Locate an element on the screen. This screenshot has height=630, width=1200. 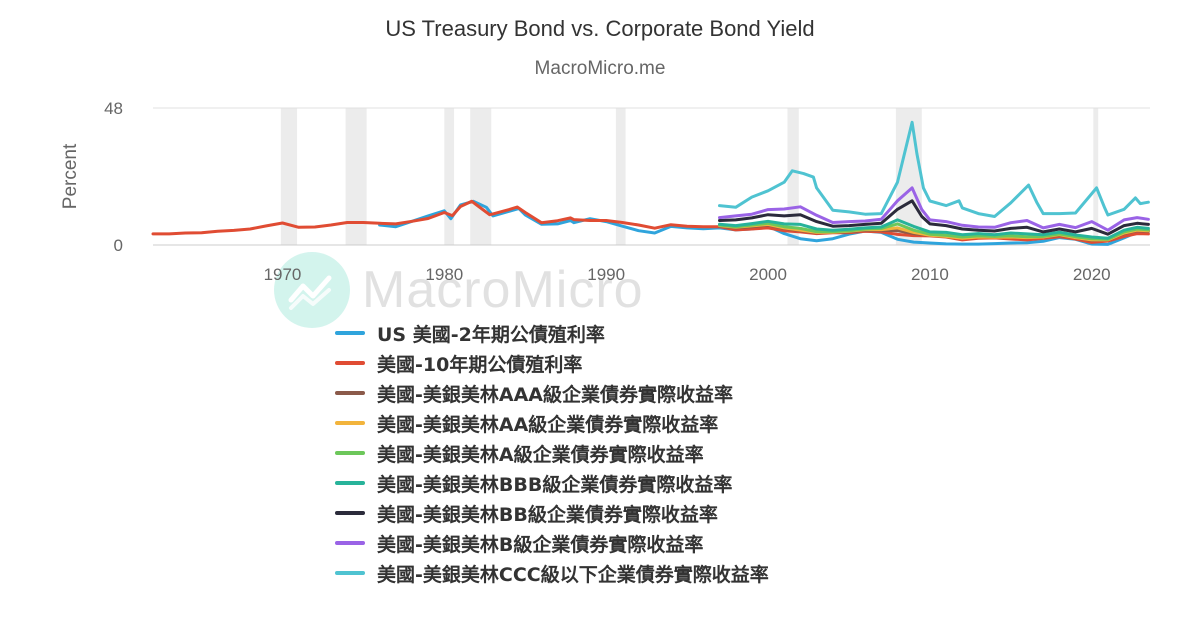
legend-label: 美國-美銀美林BB級企業債券實際收益率 is located at coordinates (547, 514).